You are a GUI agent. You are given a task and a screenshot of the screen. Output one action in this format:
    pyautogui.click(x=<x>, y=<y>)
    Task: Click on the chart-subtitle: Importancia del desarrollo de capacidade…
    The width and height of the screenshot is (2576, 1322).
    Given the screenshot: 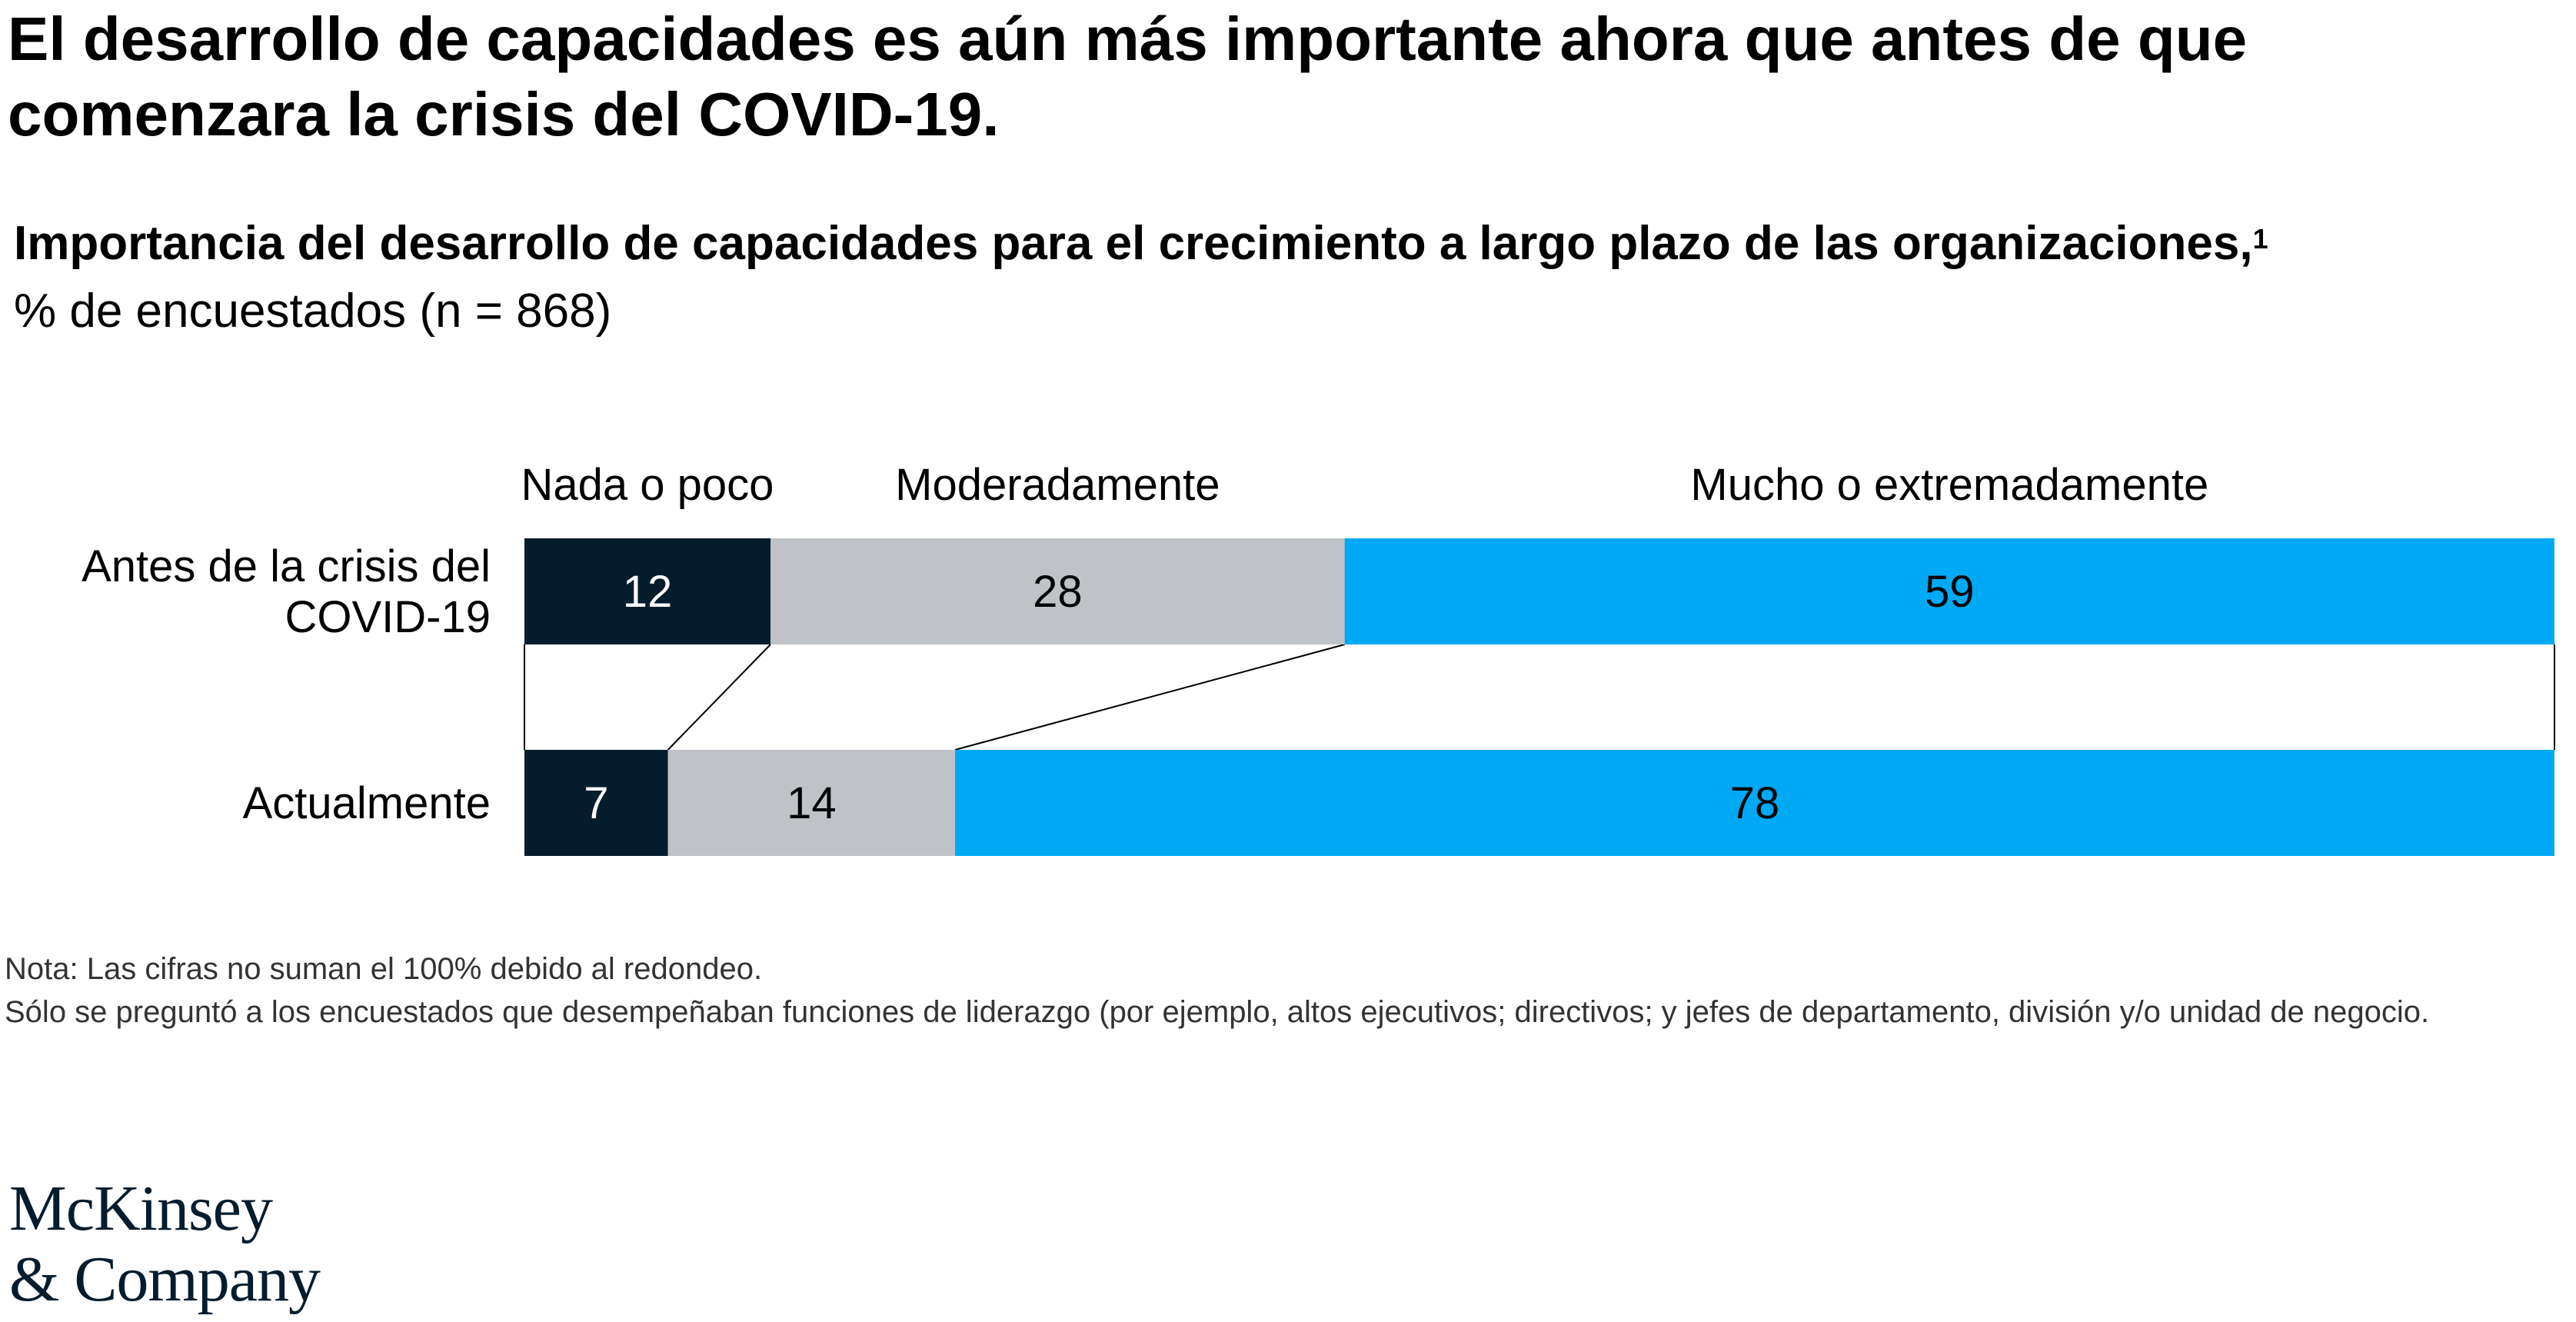 What is the action you would take?
    pyautogui.click(x=1141, y=244)
    